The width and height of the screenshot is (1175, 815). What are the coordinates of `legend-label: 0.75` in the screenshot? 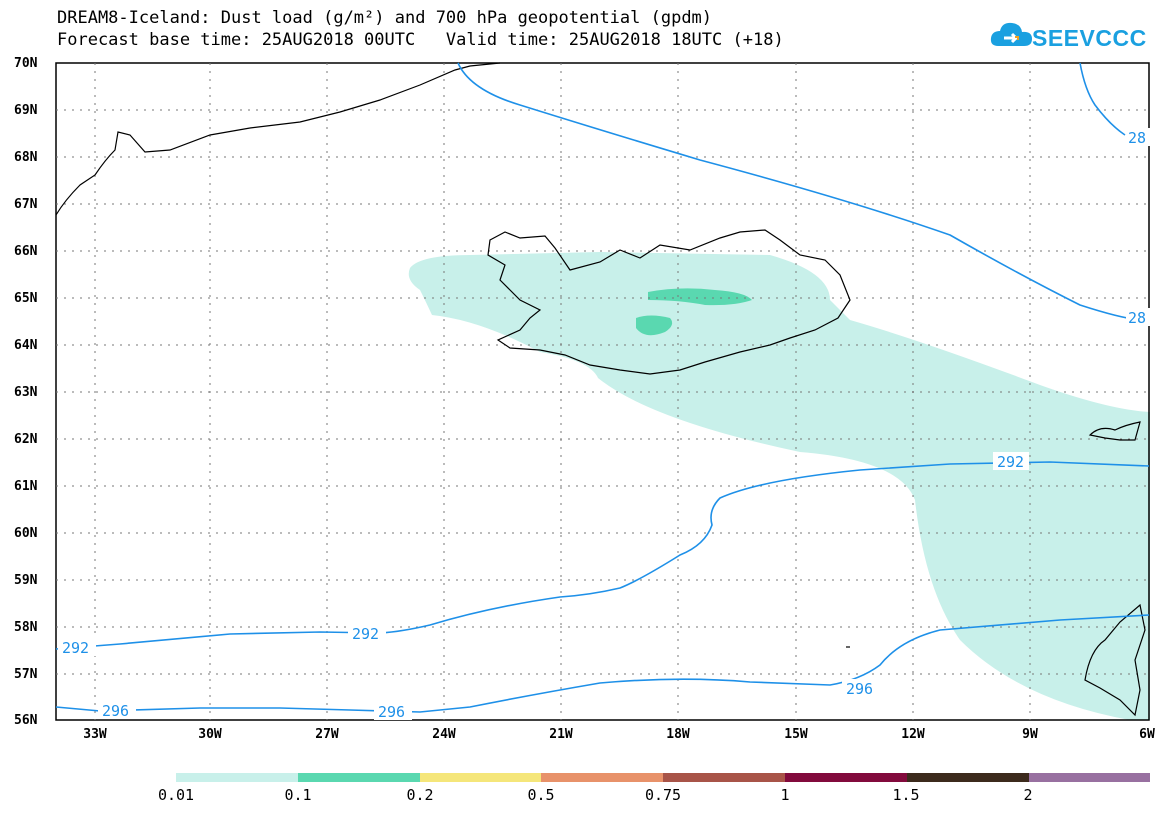 It's located at (663, 795).